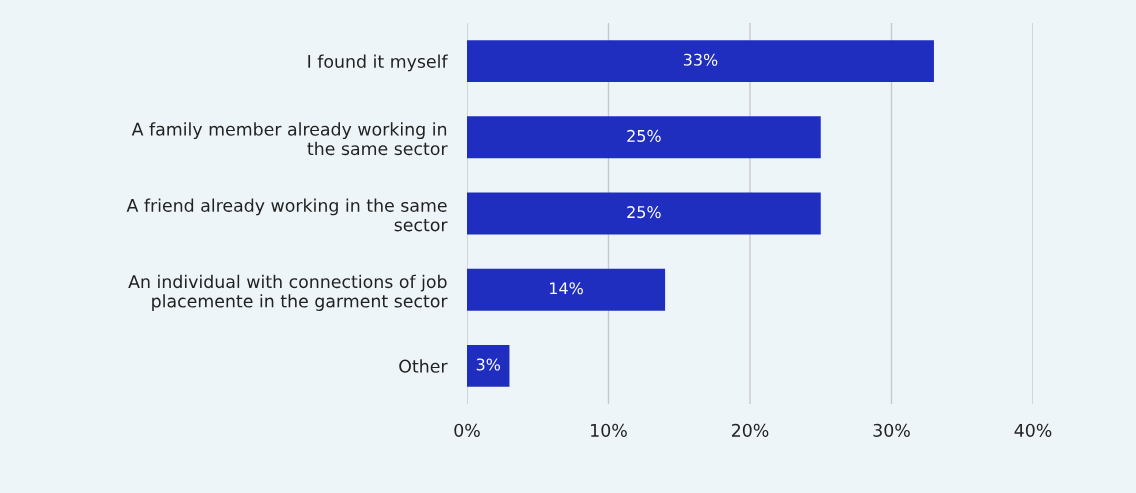  I want to click on x-tick-label: 40%, so click(1033, 430).